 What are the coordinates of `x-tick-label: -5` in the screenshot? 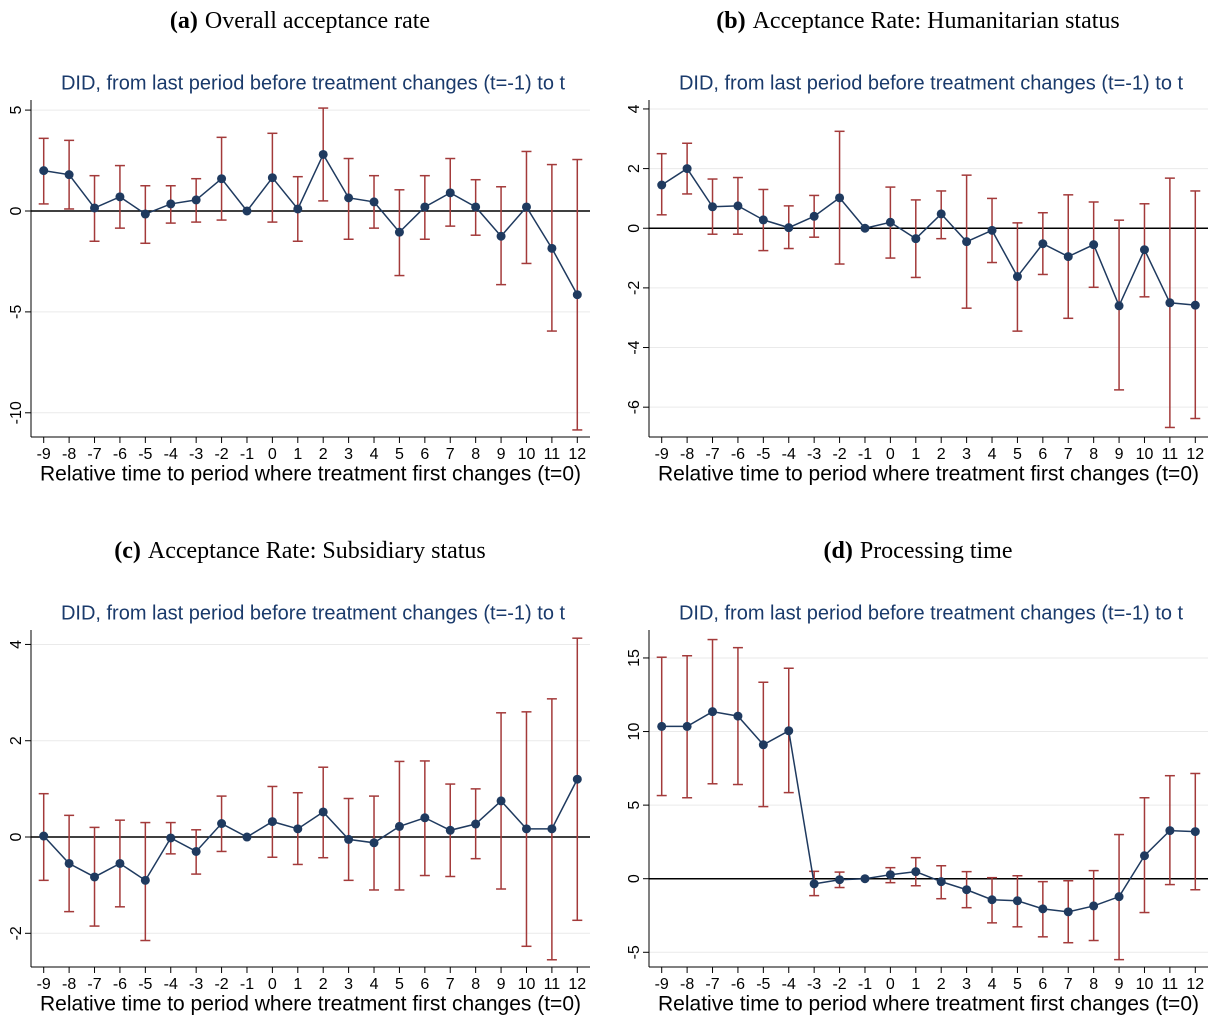 It's located at (763, 454).